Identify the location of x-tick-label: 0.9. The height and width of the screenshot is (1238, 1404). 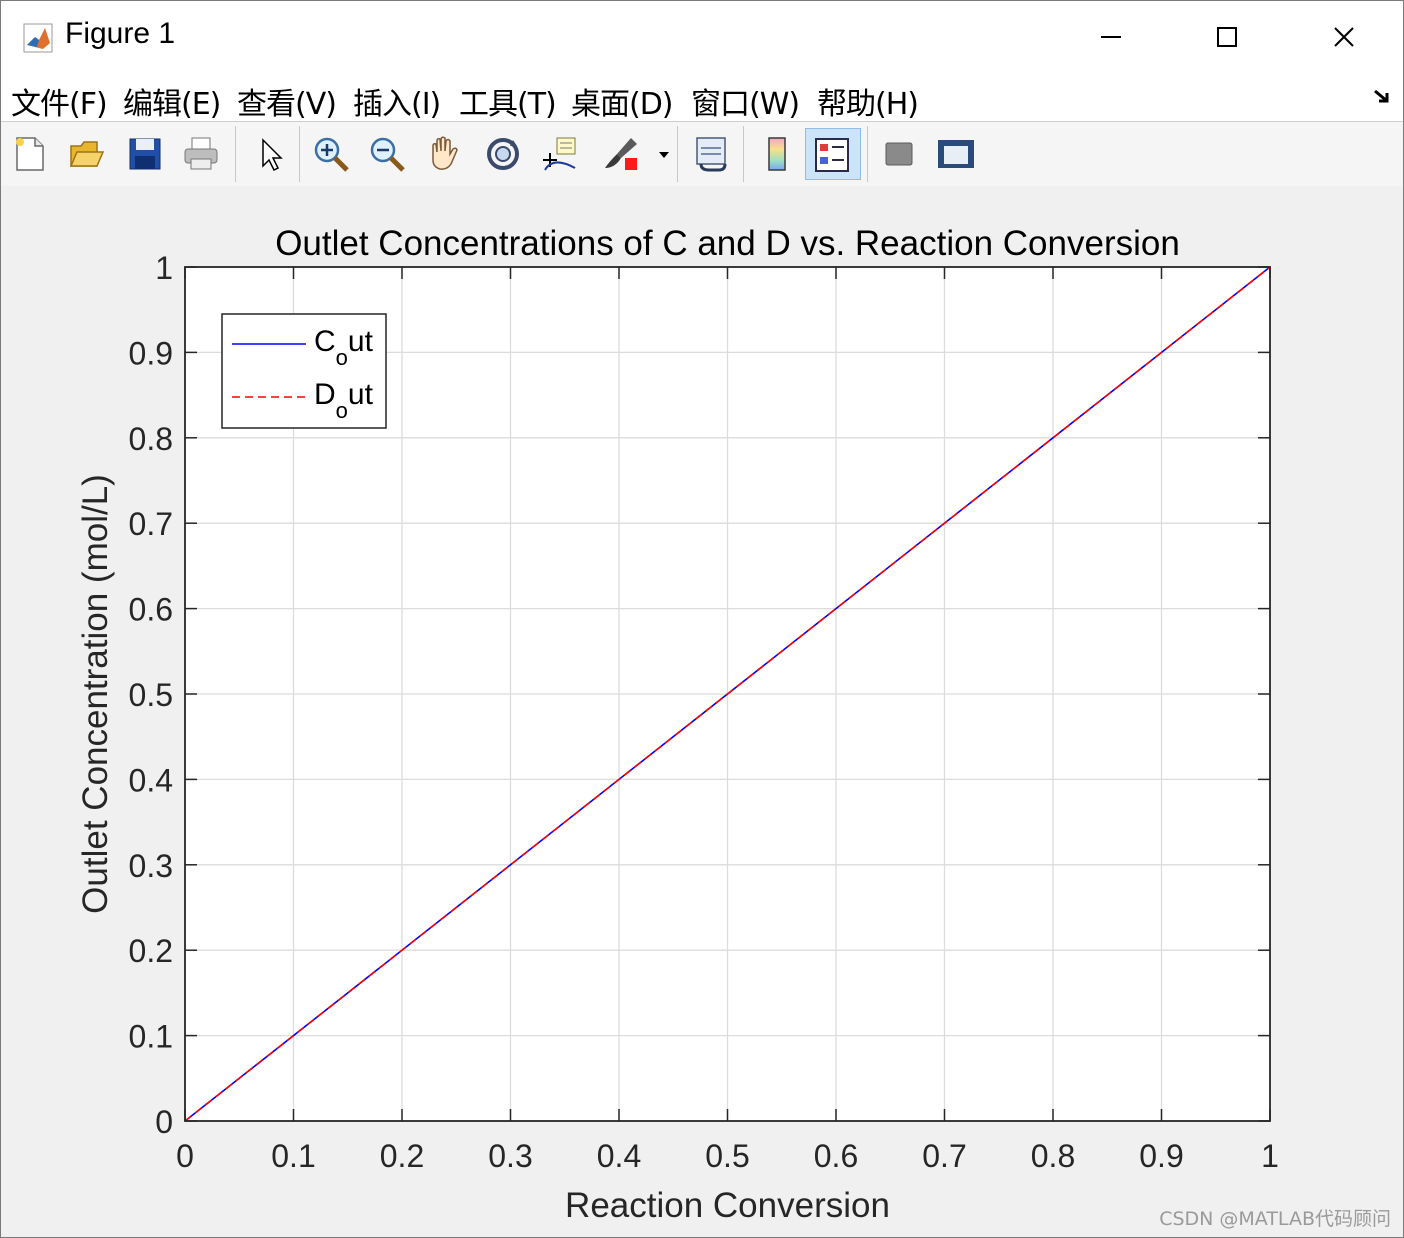
(1161, 1156).